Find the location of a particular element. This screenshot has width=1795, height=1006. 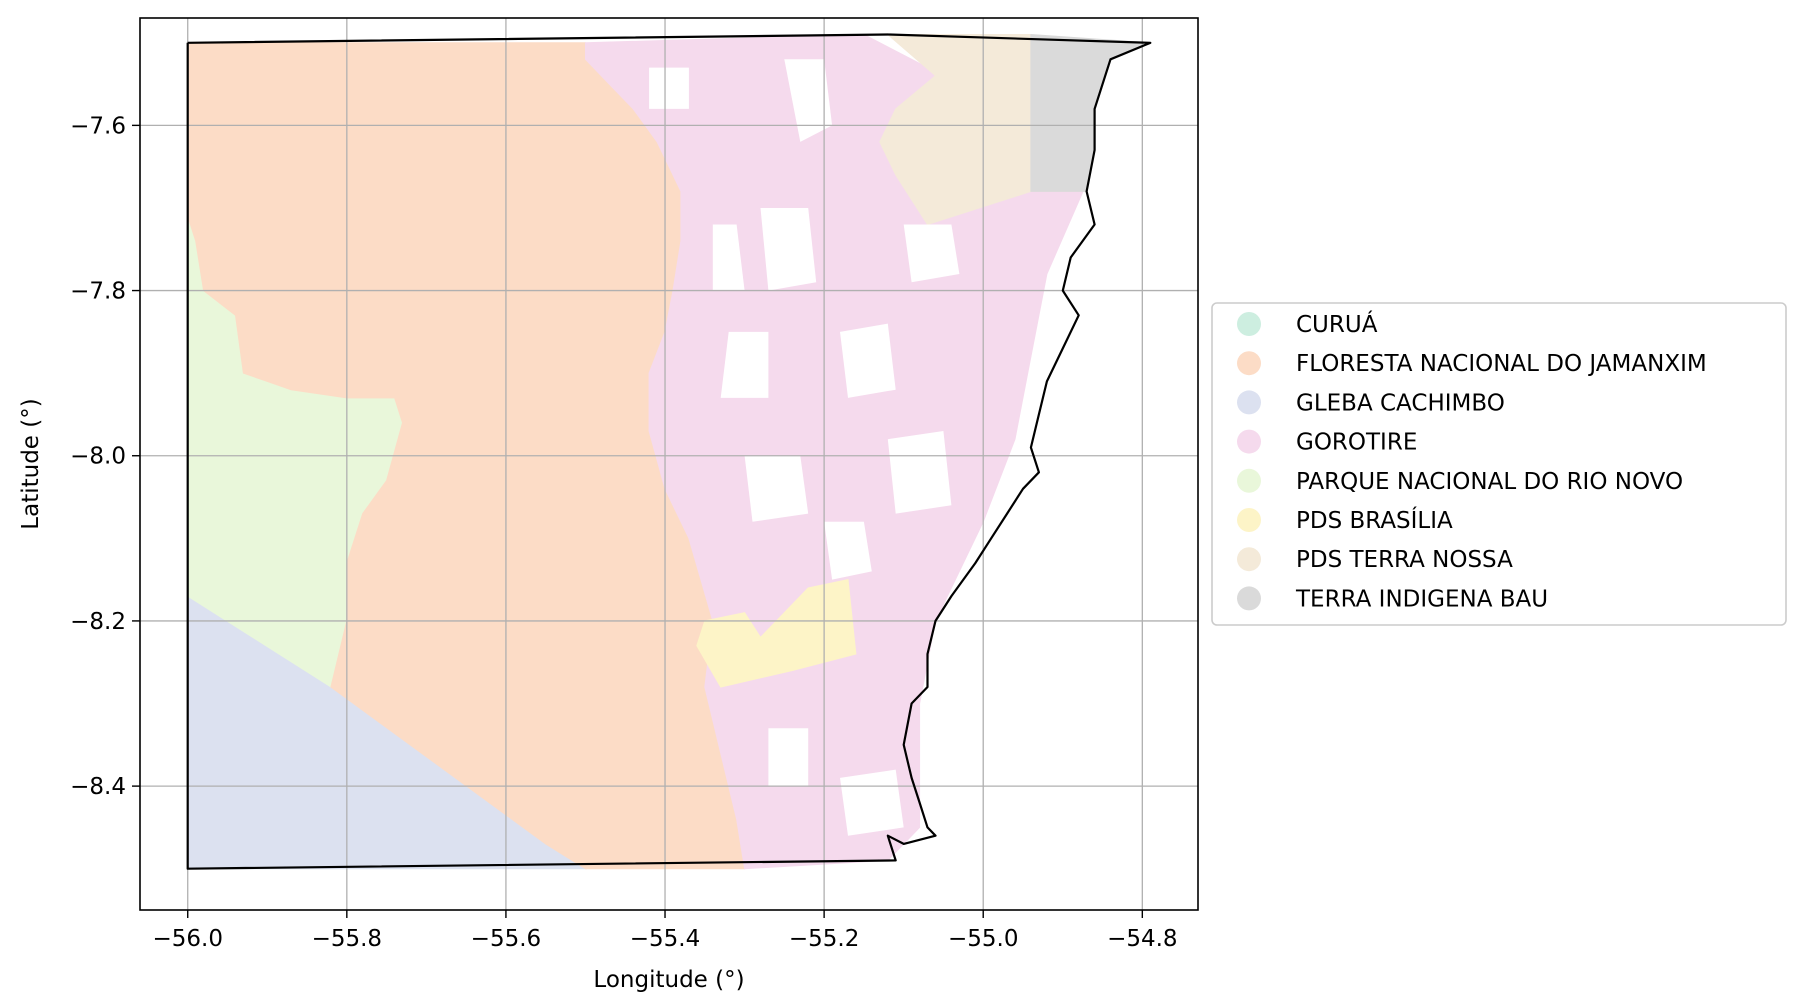

x-tick-label: −55.8 is located at coordinates (347, 939).